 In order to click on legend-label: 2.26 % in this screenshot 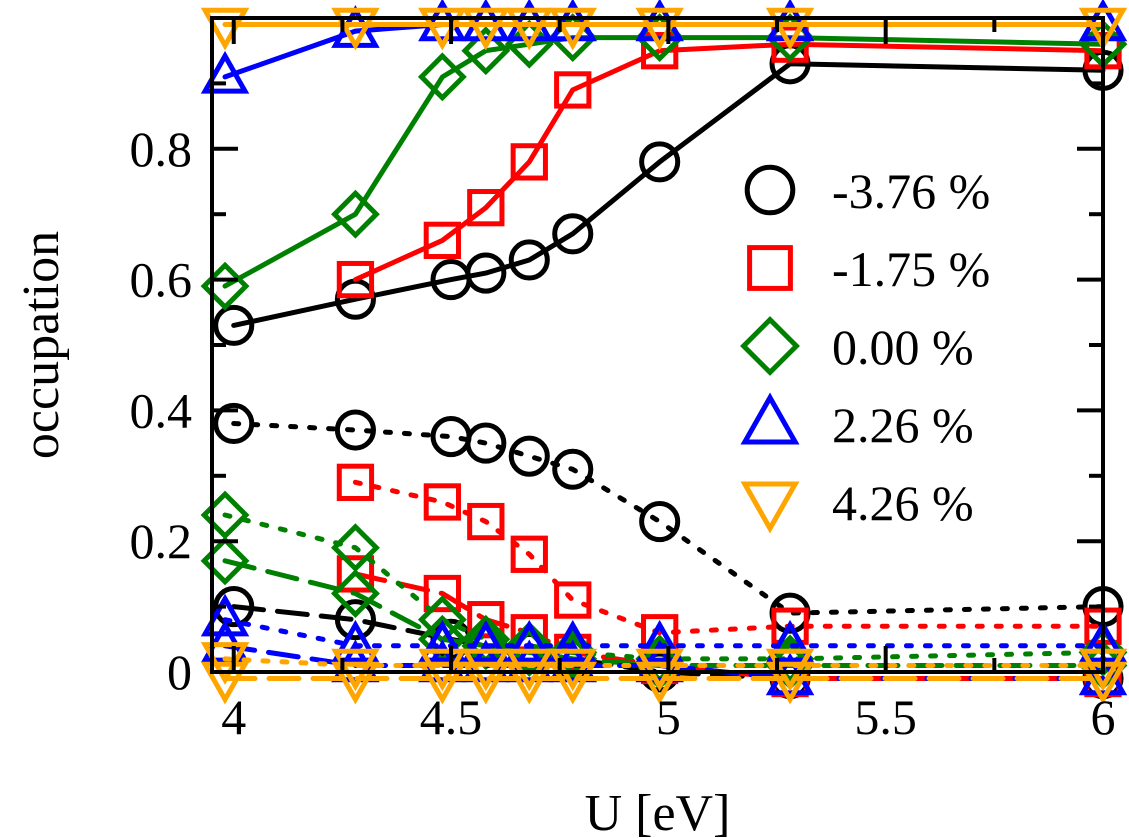, I will do `click(903, 425)`.